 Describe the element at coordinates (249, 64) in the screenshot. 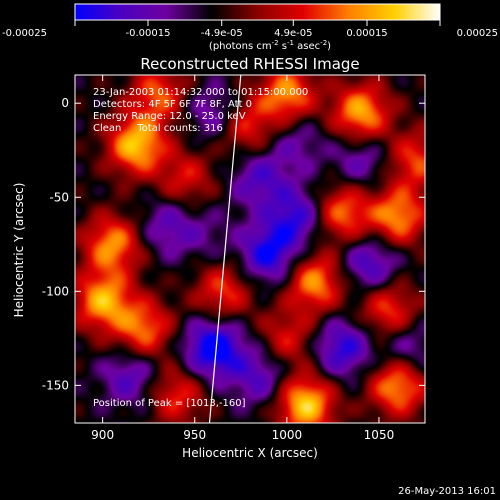

I see `chart-title: Reconstructed RHESSI Image` at that location.